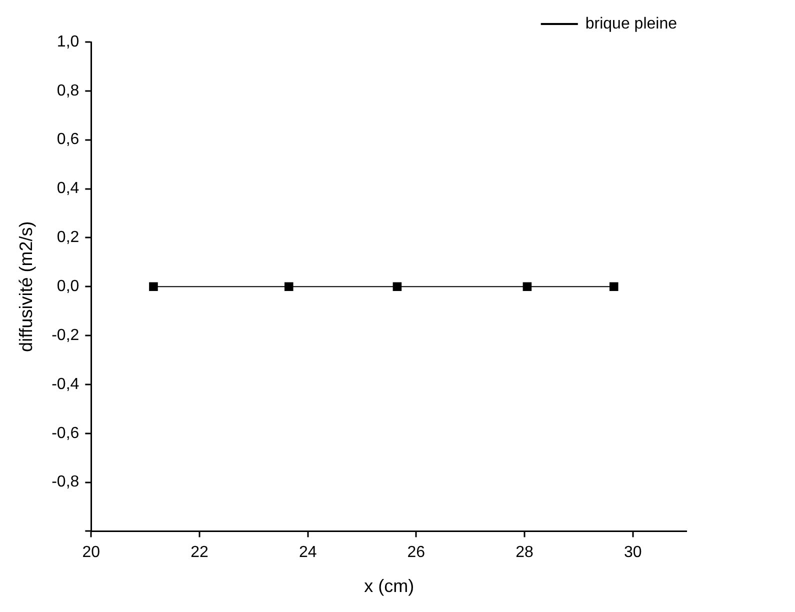 The width and height of the screenshot is (795, 612). Describe the element at coordinates (26, 286) in the screenshot. I see `y-axis-title: diffusivité (m2/s)` at that location.